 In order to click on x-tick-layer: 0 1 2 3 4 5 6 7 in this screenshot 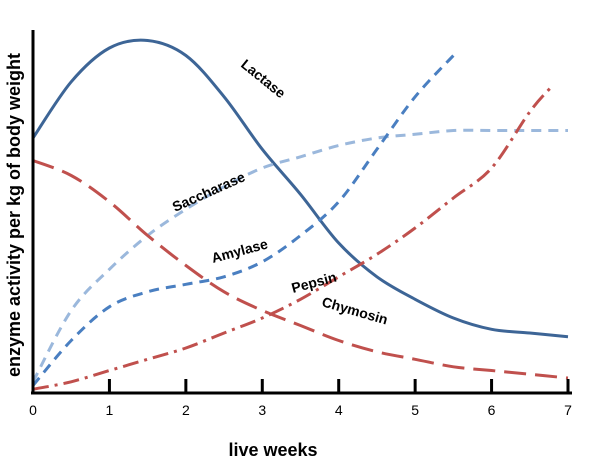, I will do `click(300, 398)`.